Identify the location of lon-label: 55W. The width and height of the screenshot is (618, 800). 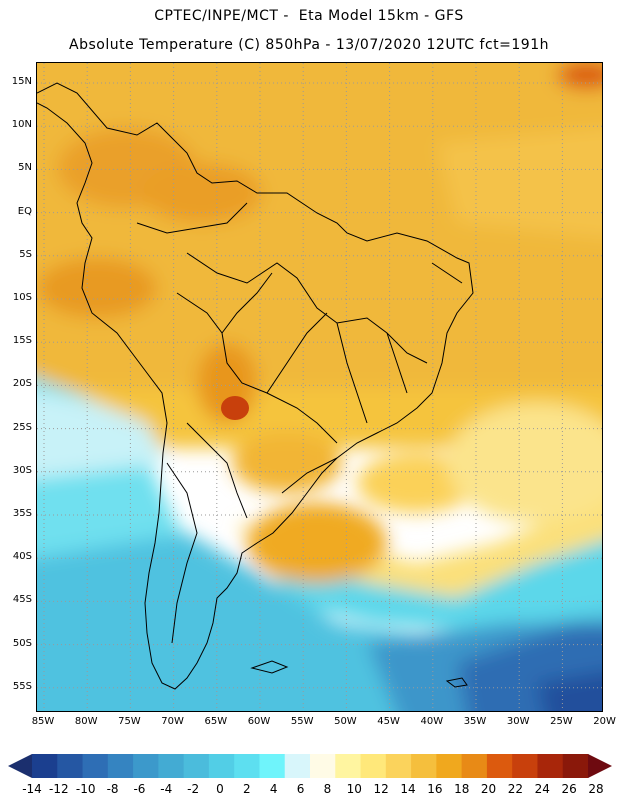
(302, 721).